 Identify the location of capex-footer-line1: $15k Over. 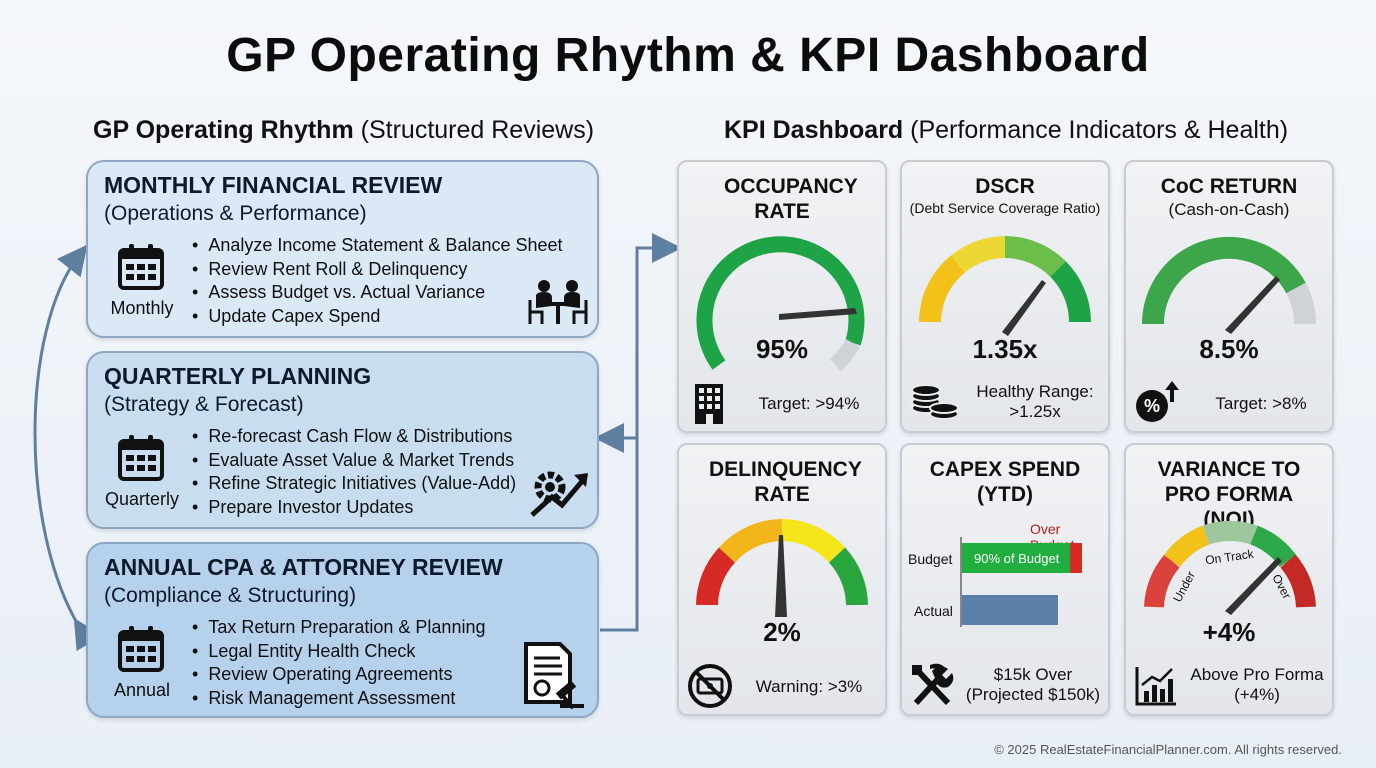
(1033, 674).